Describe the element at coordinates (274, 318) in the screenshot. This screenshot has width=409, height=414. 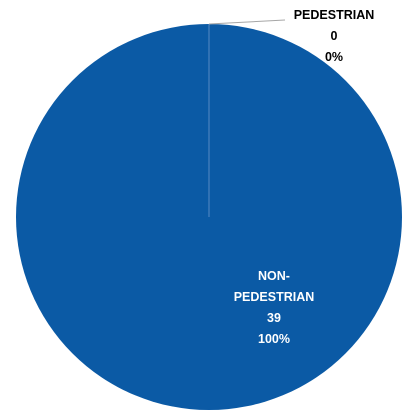
I see `data-label-non-pedestrian-value: 39` at that location.